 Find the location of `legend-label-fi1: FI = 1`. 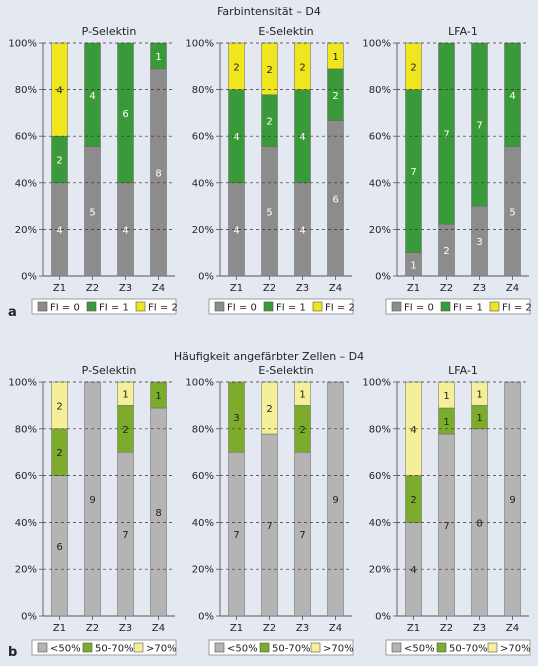

legend-label-fi1: FI = 1 is located at coordinates (291, 308).